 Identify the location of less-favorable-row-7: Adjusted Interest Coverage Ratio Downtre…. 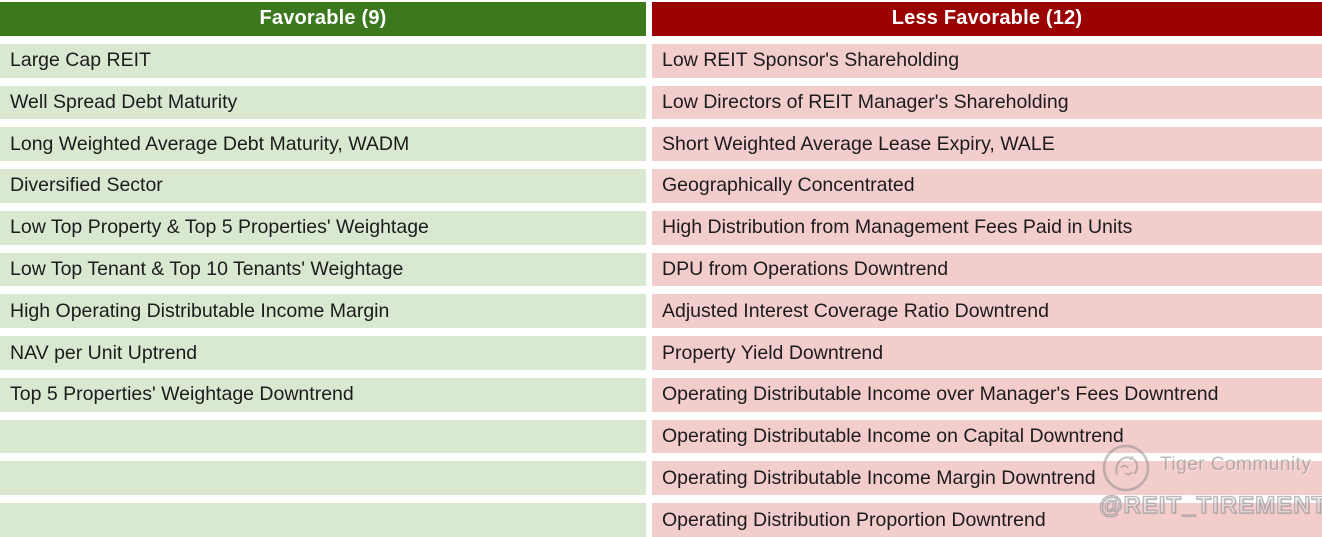
(987, 311).